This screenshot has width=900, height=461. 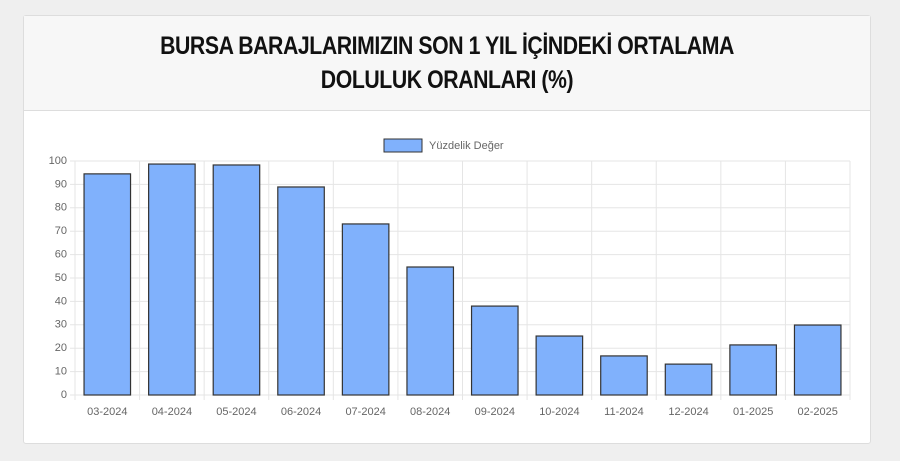 What do you see at coordinates (61, 184) in the screenshot?
I see `y-tick-label: 90` at bounding box center [61, 184].